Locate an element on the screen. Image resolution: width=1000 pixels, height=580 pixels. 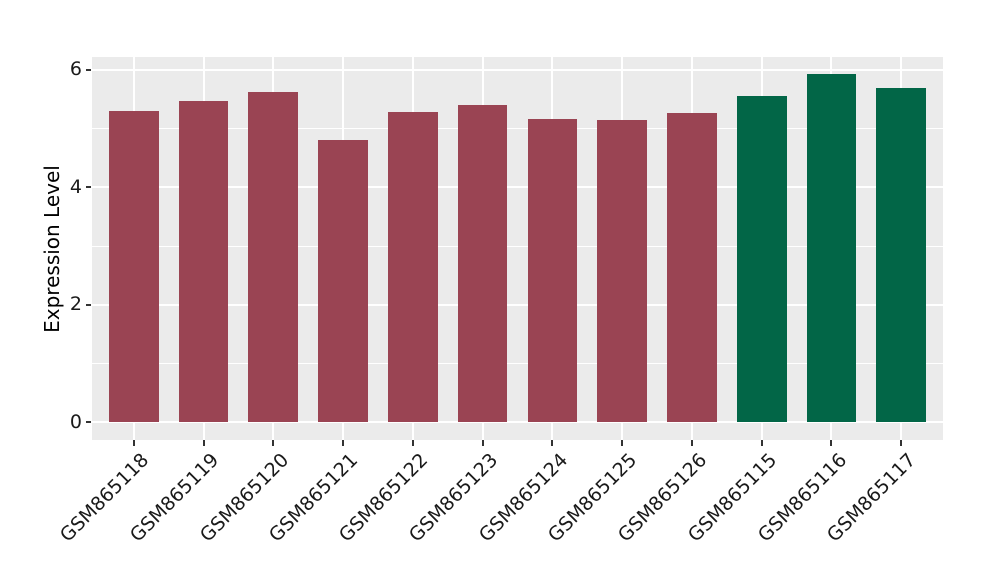
bar-GSM865117 is located at coordinates (901, 255).